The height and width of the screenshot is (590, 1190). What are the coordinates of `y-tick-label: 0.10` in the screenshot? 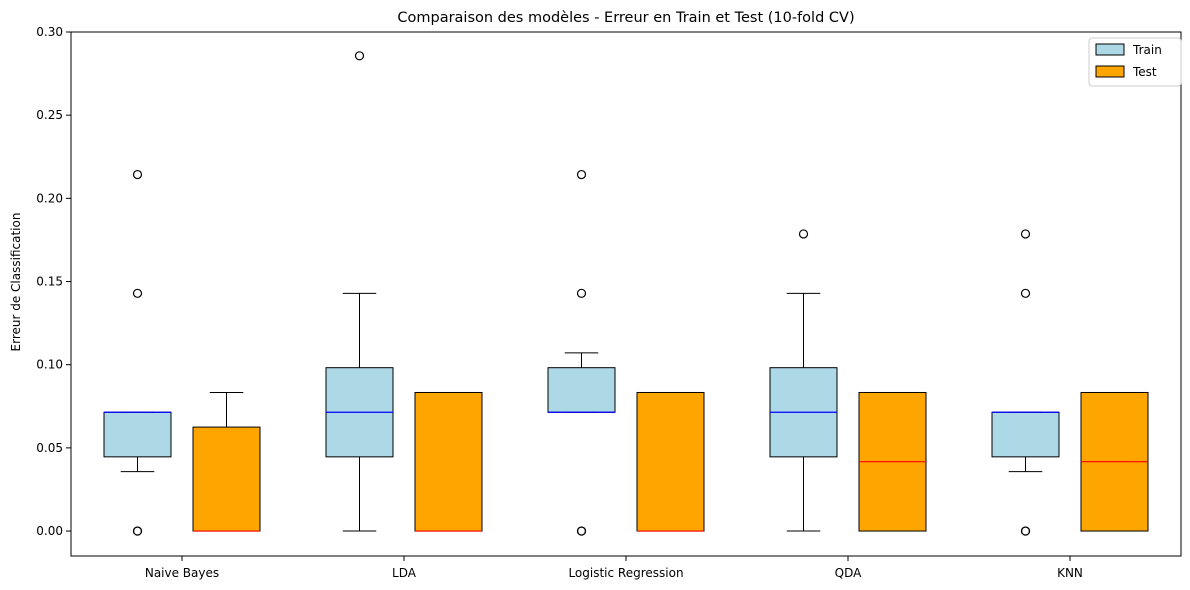 It's located at (49, 365).